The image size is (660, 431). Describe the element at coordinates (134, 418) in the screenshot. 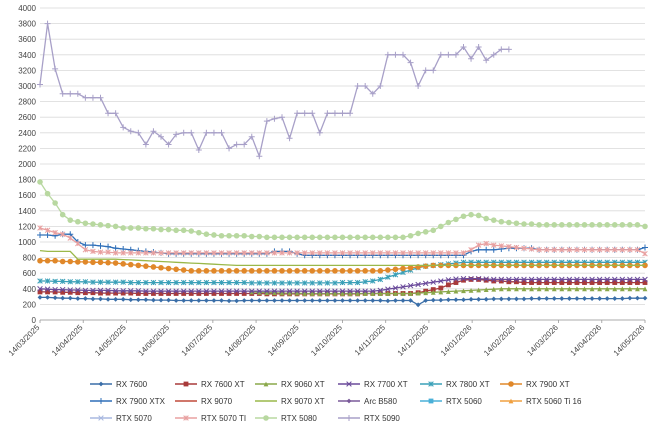

I see `legend-label: RTX 5070` at that location.